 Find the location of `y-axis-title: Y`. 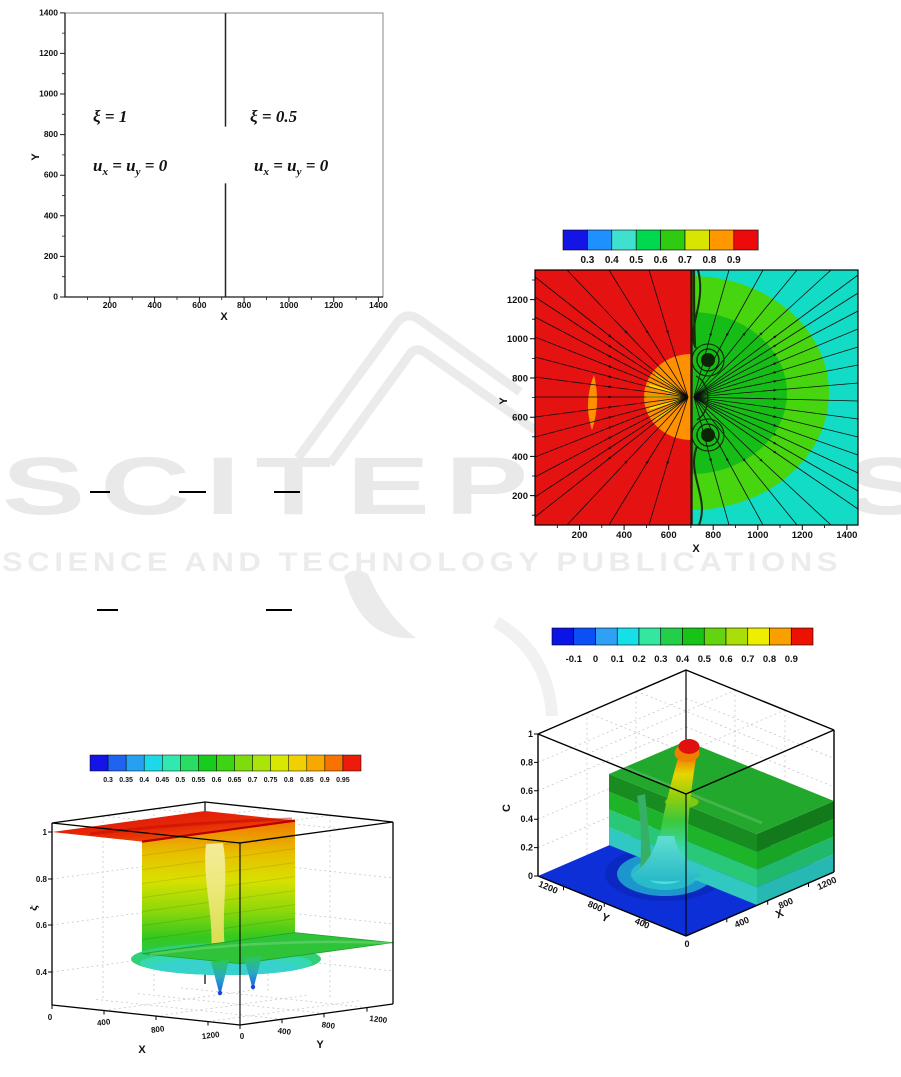

y-axis-title: Y is located at coordinates (36, 157).